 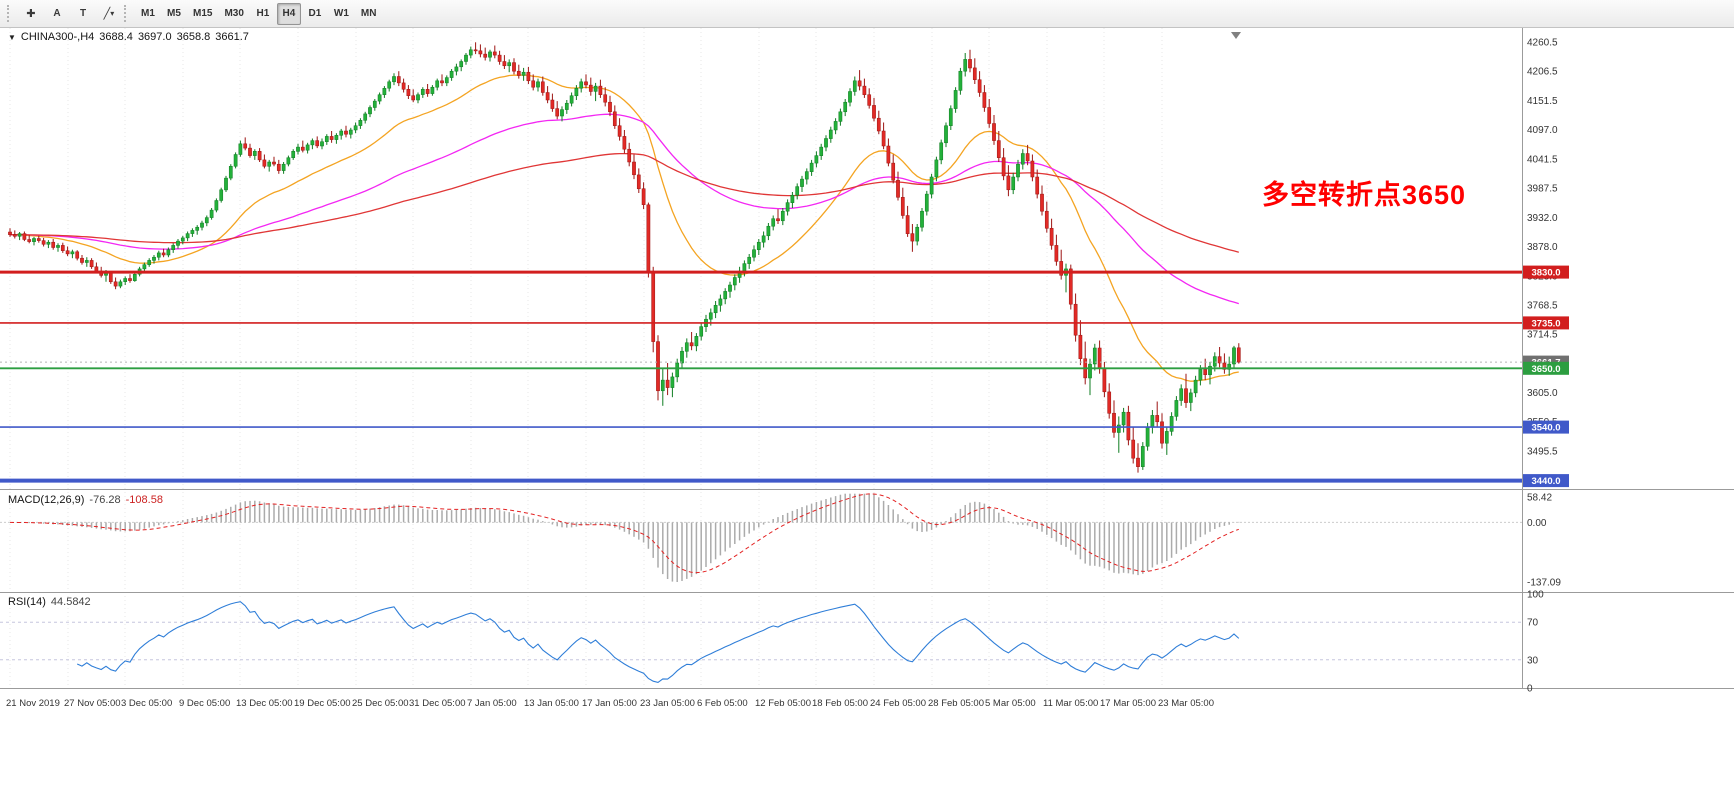 I want to click on text-label-tool-label: T, so click(x=83, y=13).